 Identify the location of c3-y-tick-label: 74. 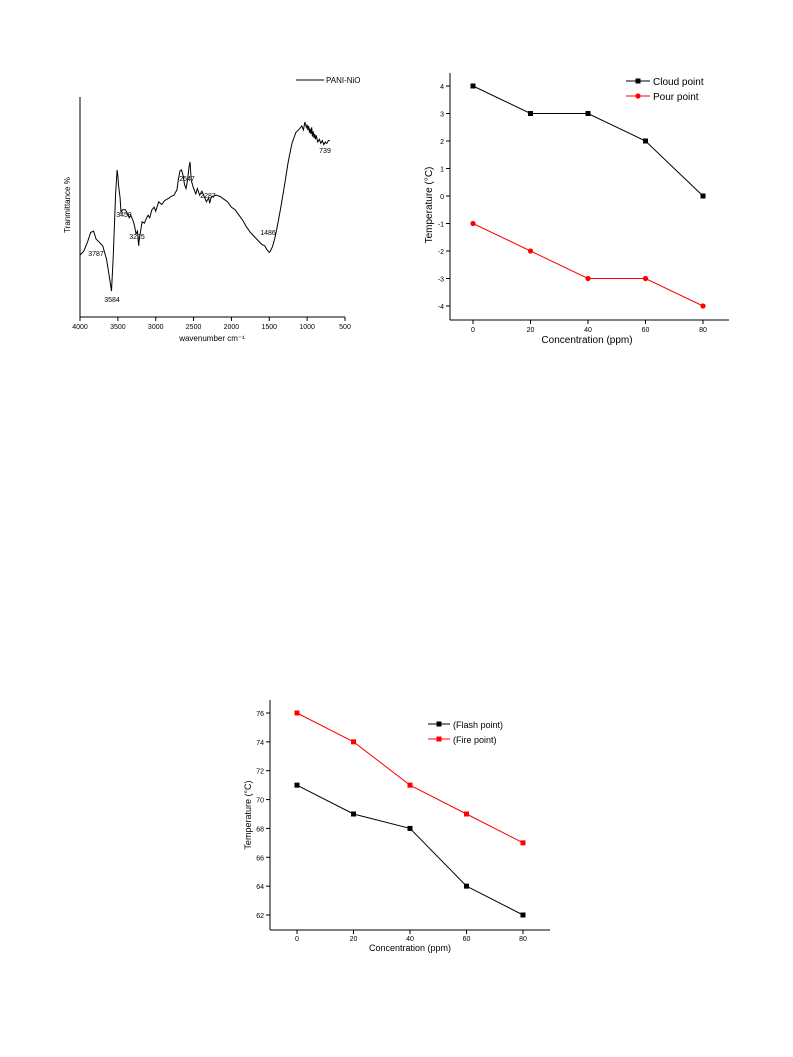
(260, 743).